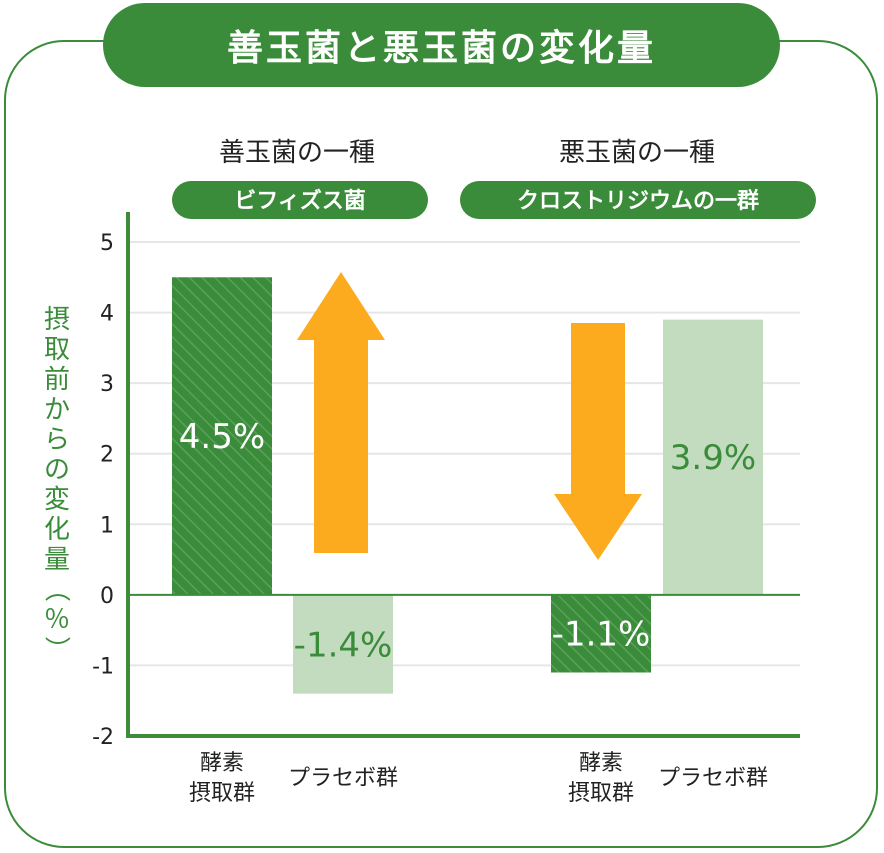 Image resolution: width=884 pixels, height=853 pixels. I want to click on group-title: 悪玉菌の一種, so click(637, 153).